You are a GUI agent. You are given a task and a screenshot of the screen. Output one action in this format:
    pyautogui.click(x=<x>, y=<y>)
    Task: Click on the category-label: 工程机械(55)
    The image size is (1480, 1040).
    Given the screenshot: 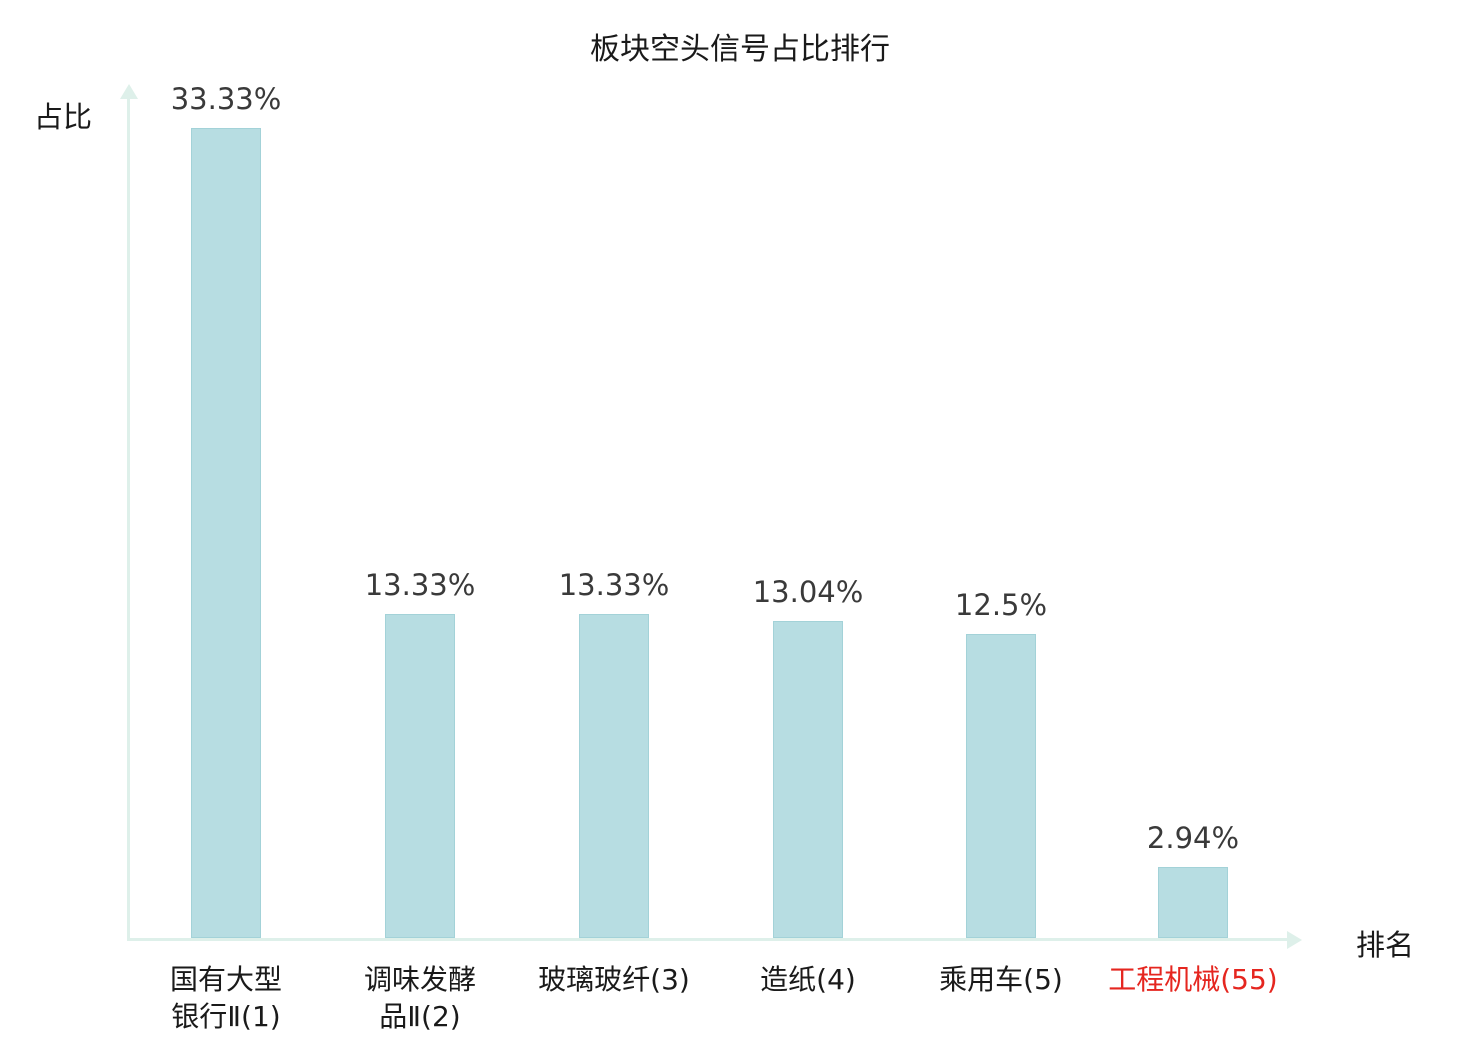 What is the action you would take?
    pyautogui.click(x=1193, y=980)
    